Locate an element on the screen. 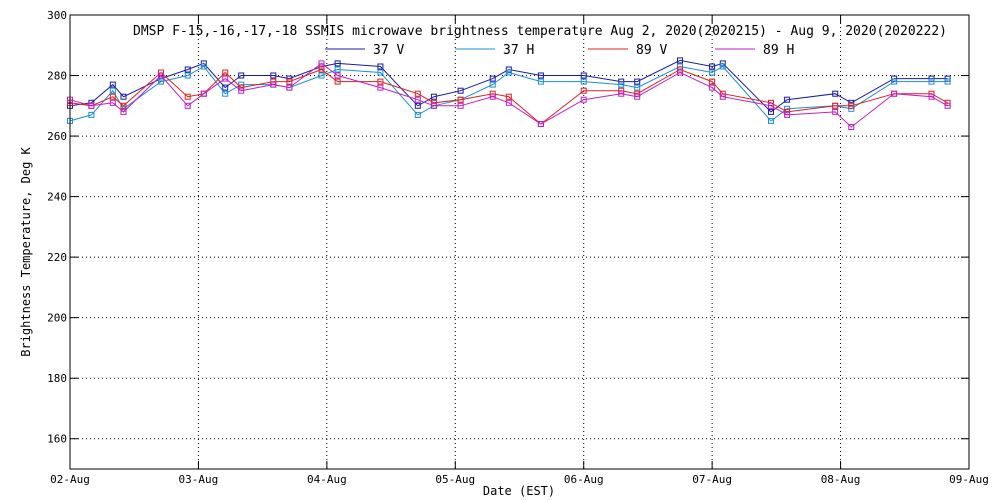 This screenshot has width=1000, height=500. y-tick-label: 200 is located at coordinates (57, 318).